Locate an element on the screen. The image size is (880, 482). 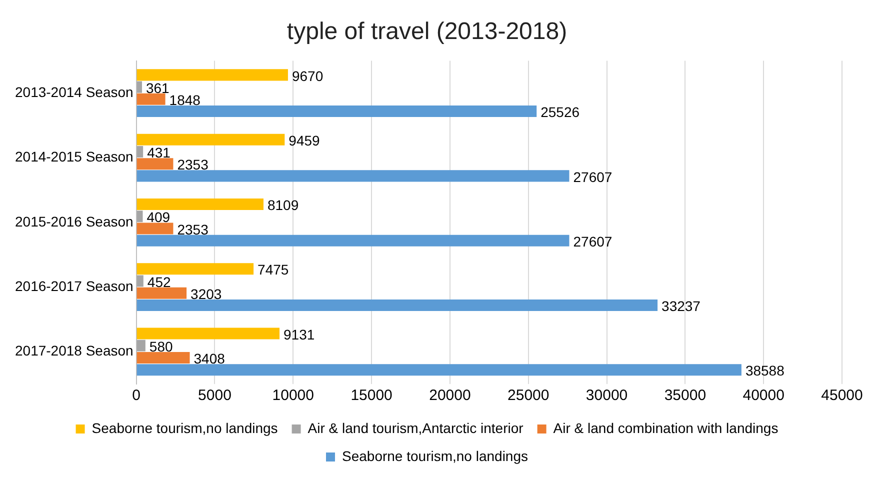
data-label: 580 is located at coordinates (161, 346).